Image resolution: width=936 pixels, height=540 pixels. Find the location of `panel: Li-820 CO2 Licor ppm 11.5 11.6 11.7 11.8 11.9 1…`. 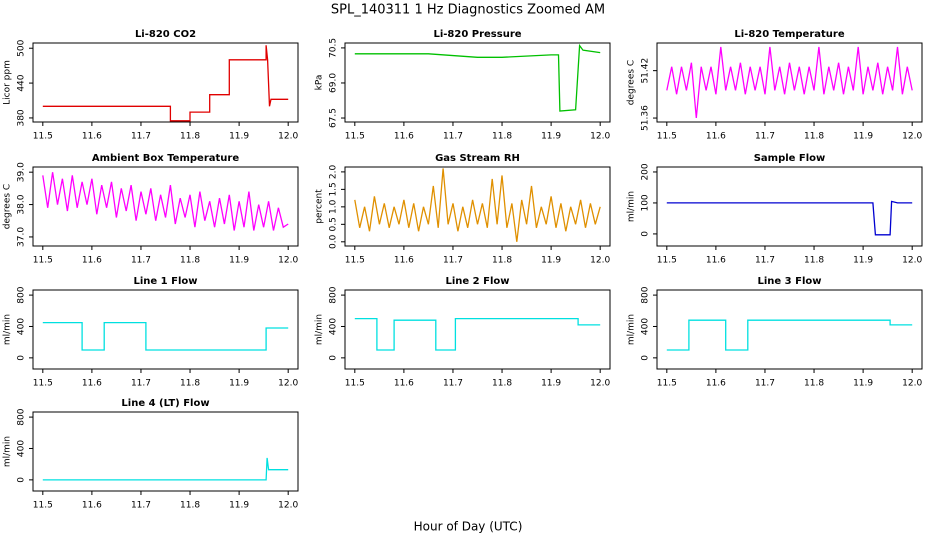

panel: Li-820 CO2 Licor ppm 11.5 11.6 11.7 11.8 11.9 1… is located at coordinates (151, 85).